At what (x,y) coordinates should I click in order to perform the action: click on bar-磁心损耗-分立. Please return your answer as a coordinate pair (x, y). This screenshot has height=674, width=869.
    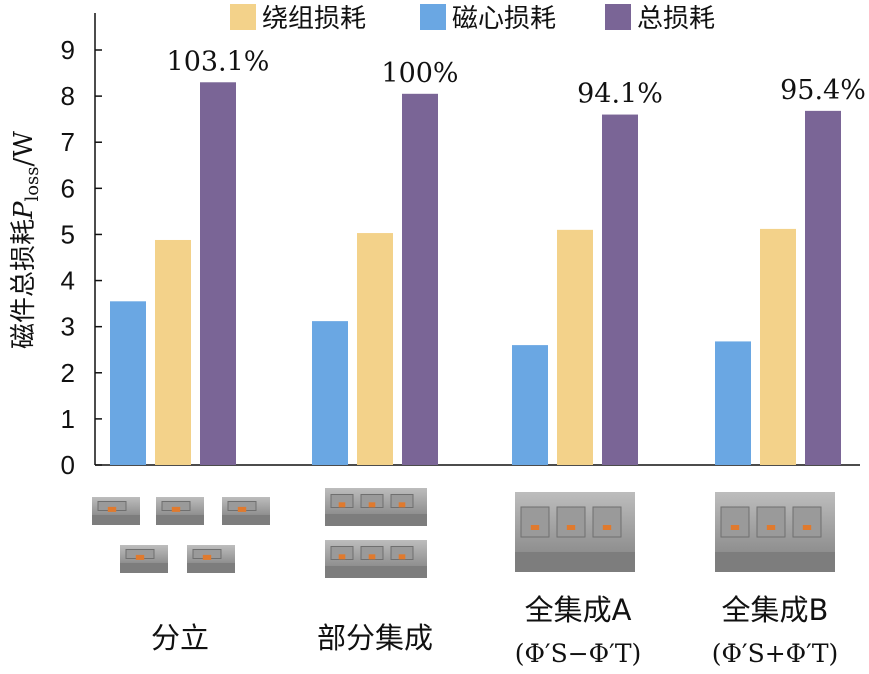
    Looking at the image, I should click on (128, 383).